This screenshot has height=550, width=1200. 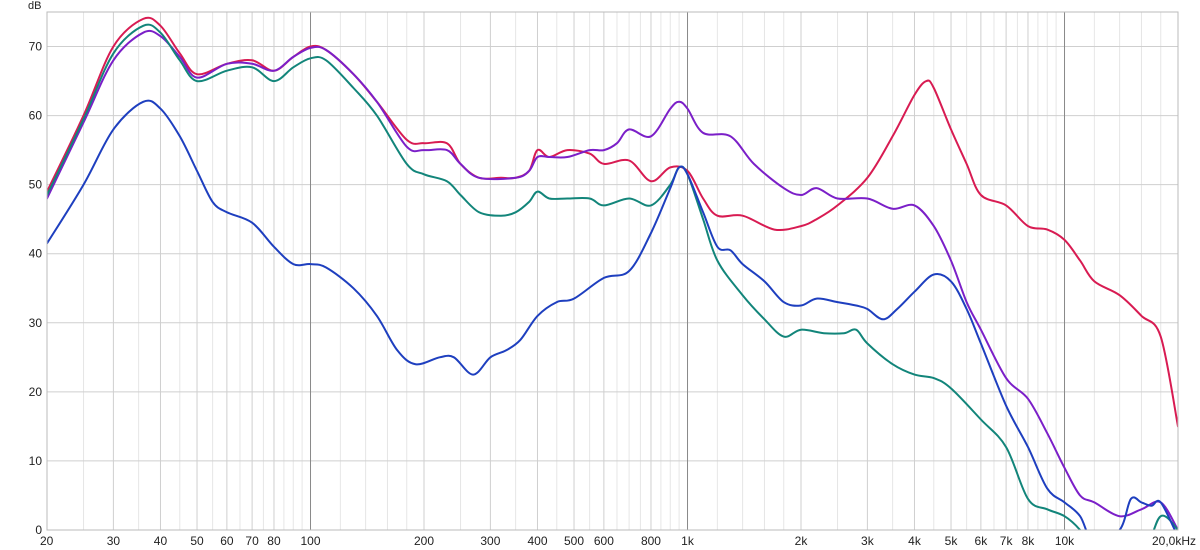 I want to click on x-tick-label: 6k, so click(x=982, y=541).